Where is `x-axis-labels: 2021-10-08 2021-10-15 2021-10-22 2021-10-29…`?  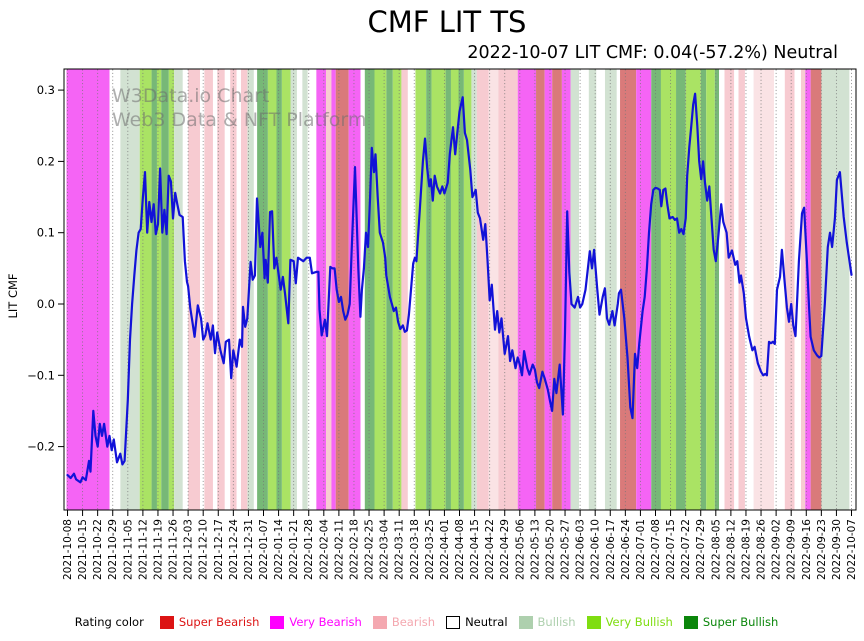 x-axis-labels: 2021-10-08 2021-10-15 2021-10-22 2021-10-29… is located at coordinates (460, 549).